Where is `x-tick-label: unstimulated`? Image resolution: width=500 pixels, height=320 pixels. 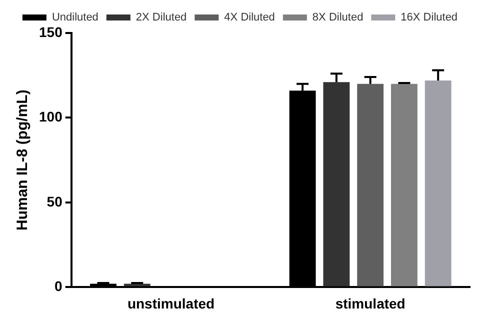 x-tick-label: unstimulated is located at coordinates (171, 303).